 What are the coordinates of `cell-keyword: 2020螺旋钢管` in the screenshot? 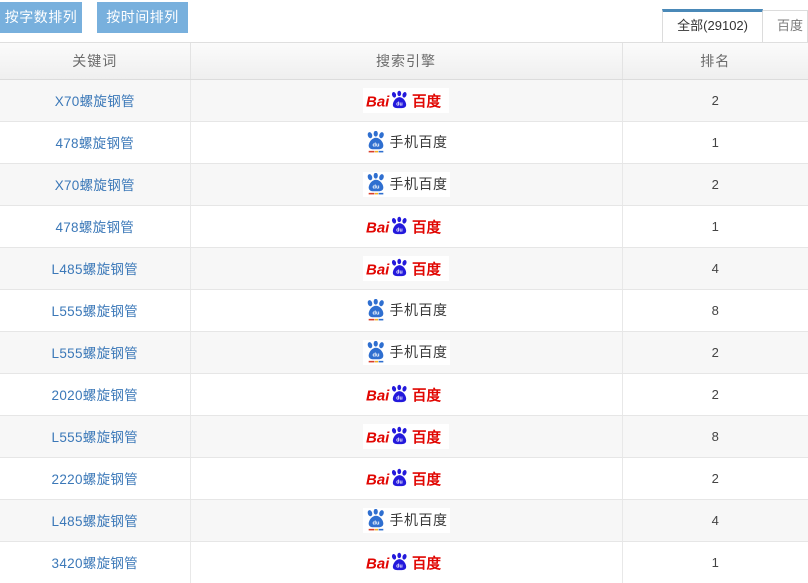 It's located at (95, 394).